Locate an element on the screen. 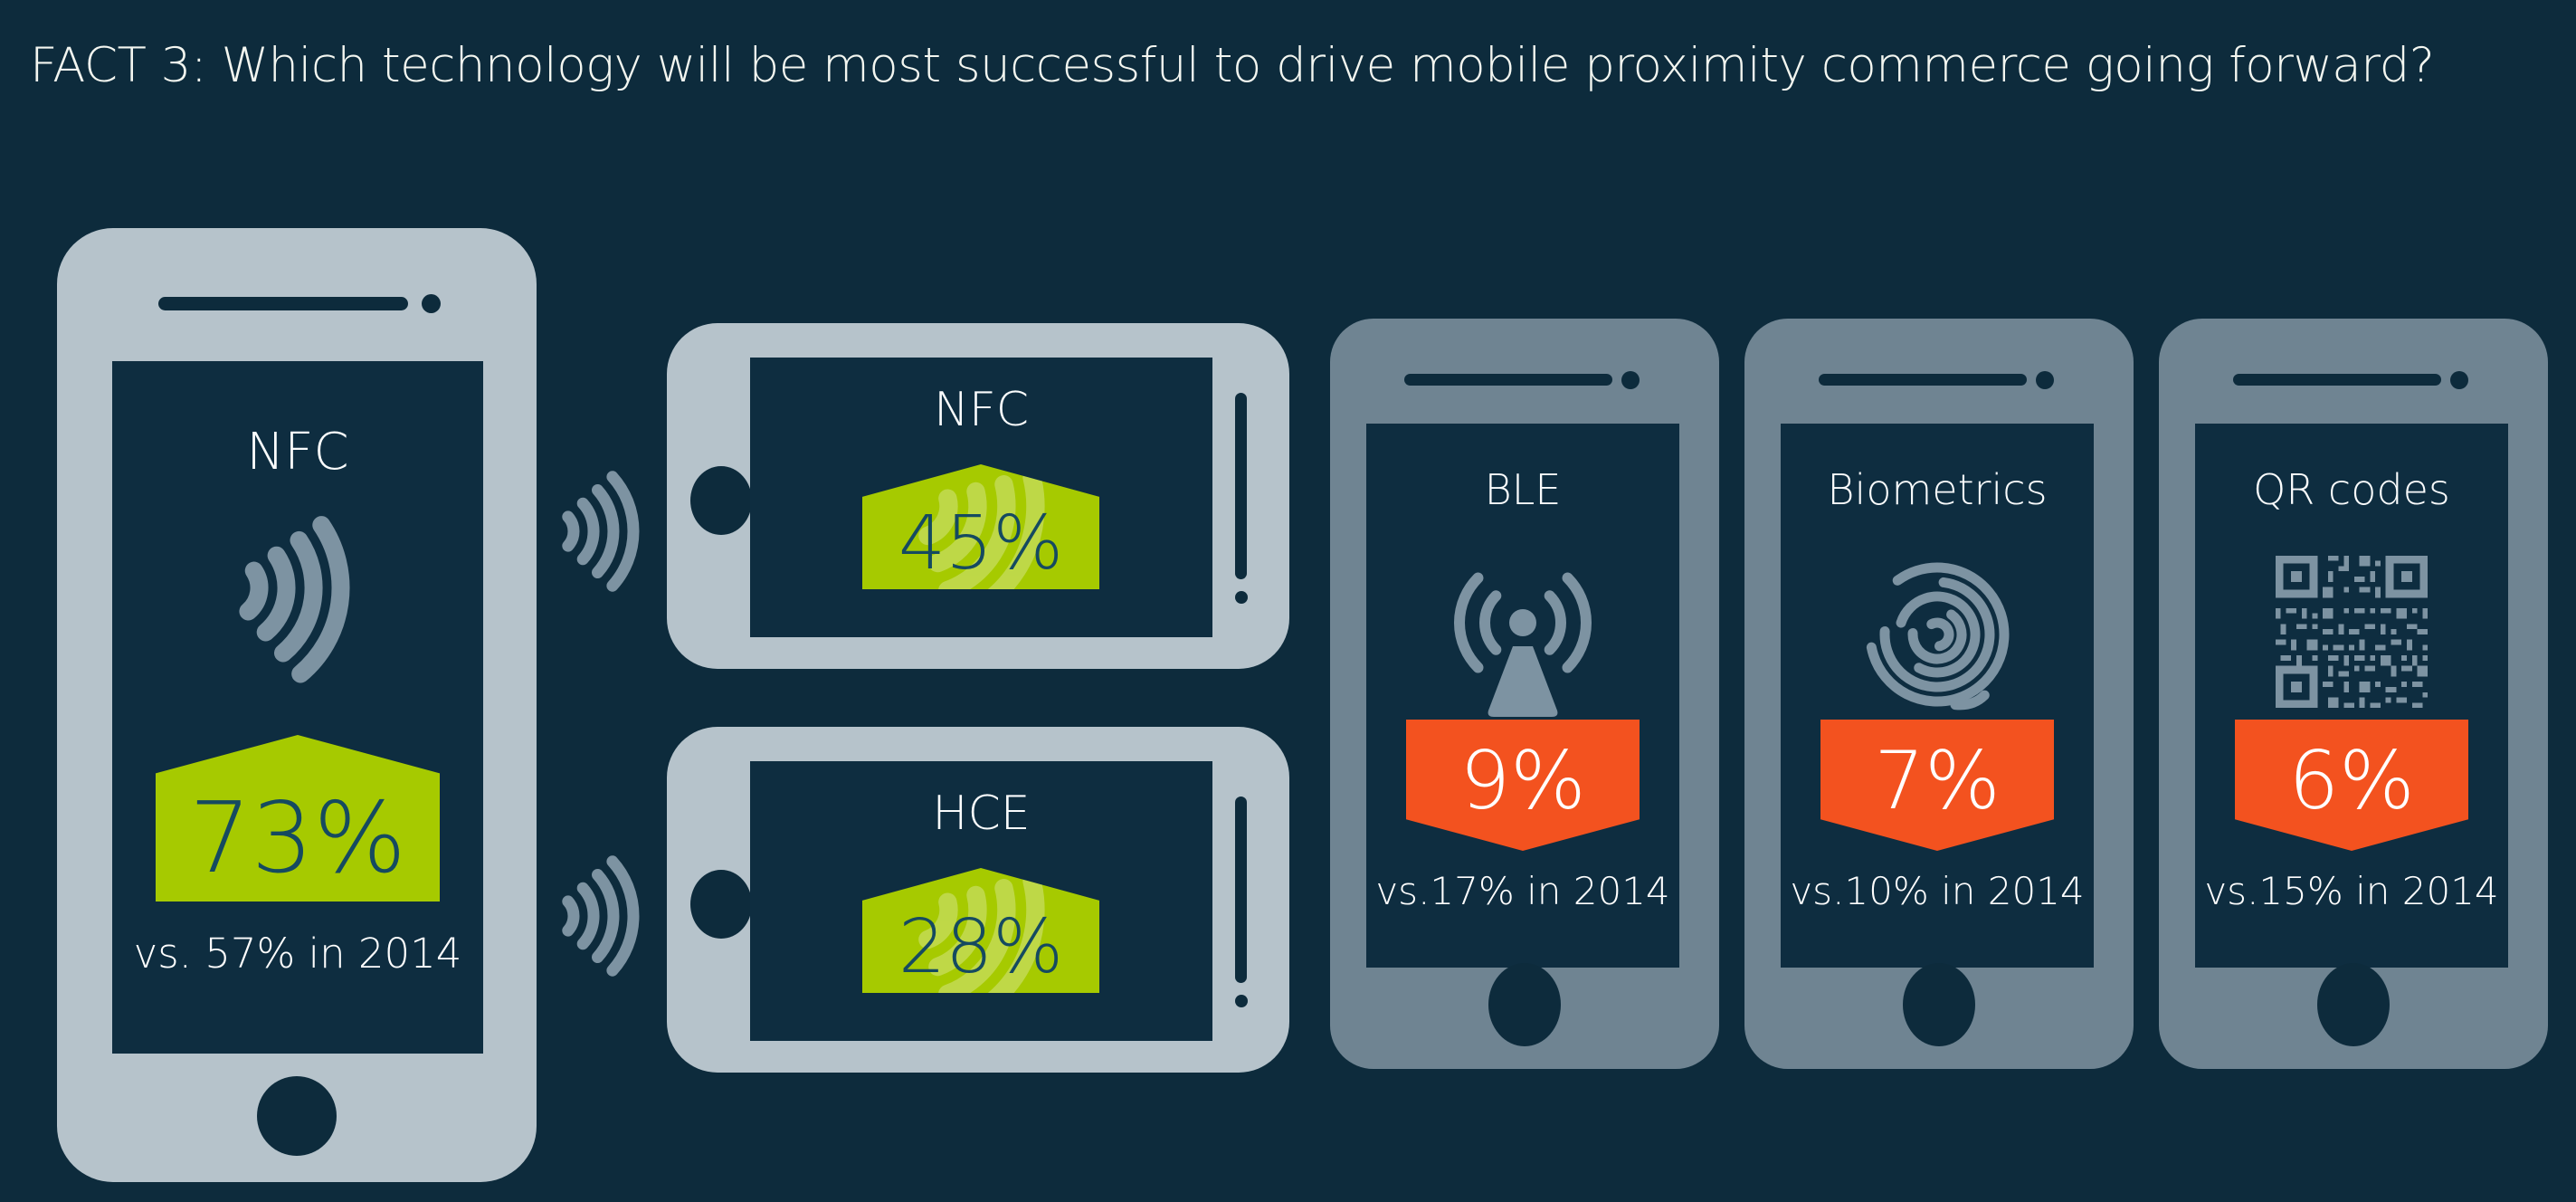  phone-screen: BLE 9% vs.17% in 2014 is located at coordinates (1522, 696).